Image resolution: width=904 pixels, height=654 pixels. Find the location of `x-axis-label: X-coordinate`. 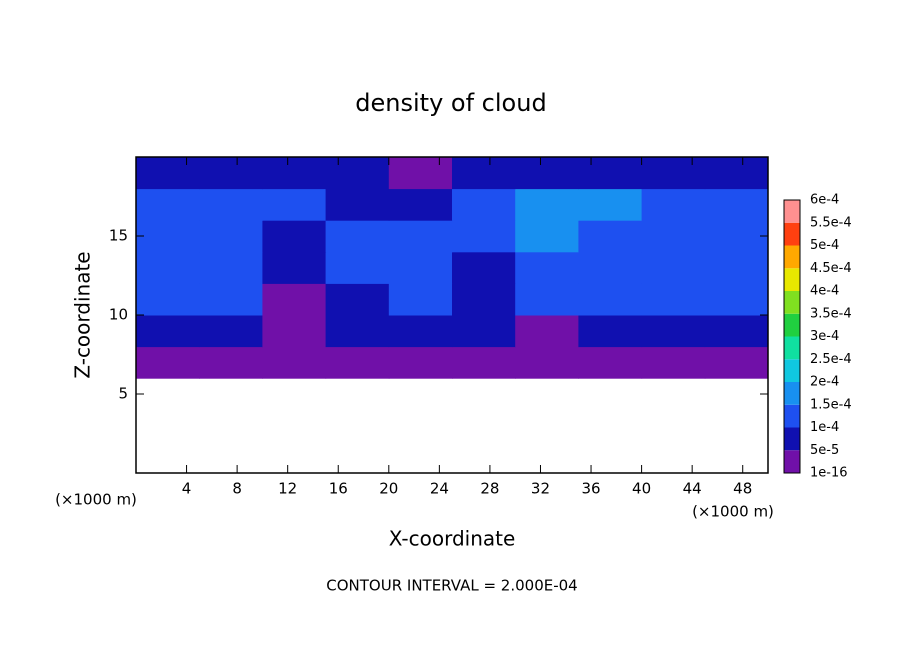

x-axis-label: X-coordinate is located at coordinates (452, 539).